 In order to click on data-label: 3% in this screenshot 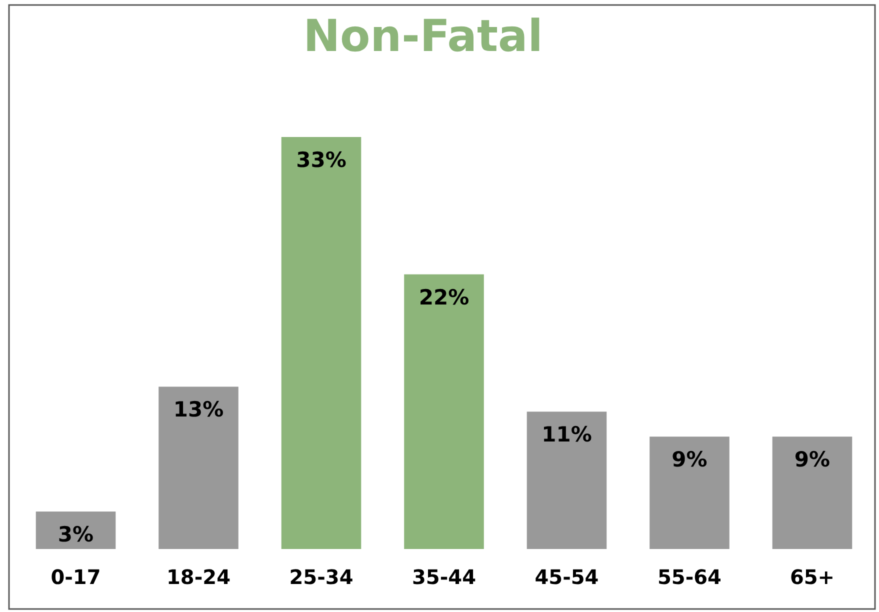, I will do `click(76, 534)`.